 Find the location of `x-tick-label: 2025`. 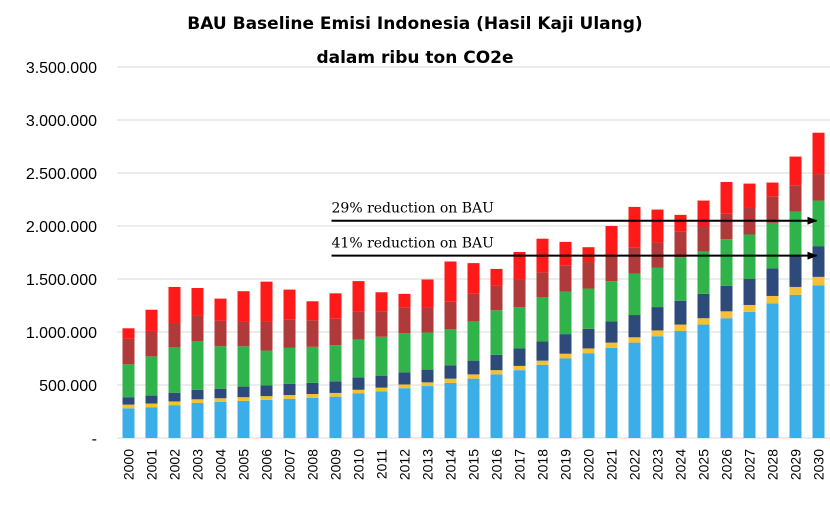

x-tick-label: 2025 is located at coordinates (704, 464).